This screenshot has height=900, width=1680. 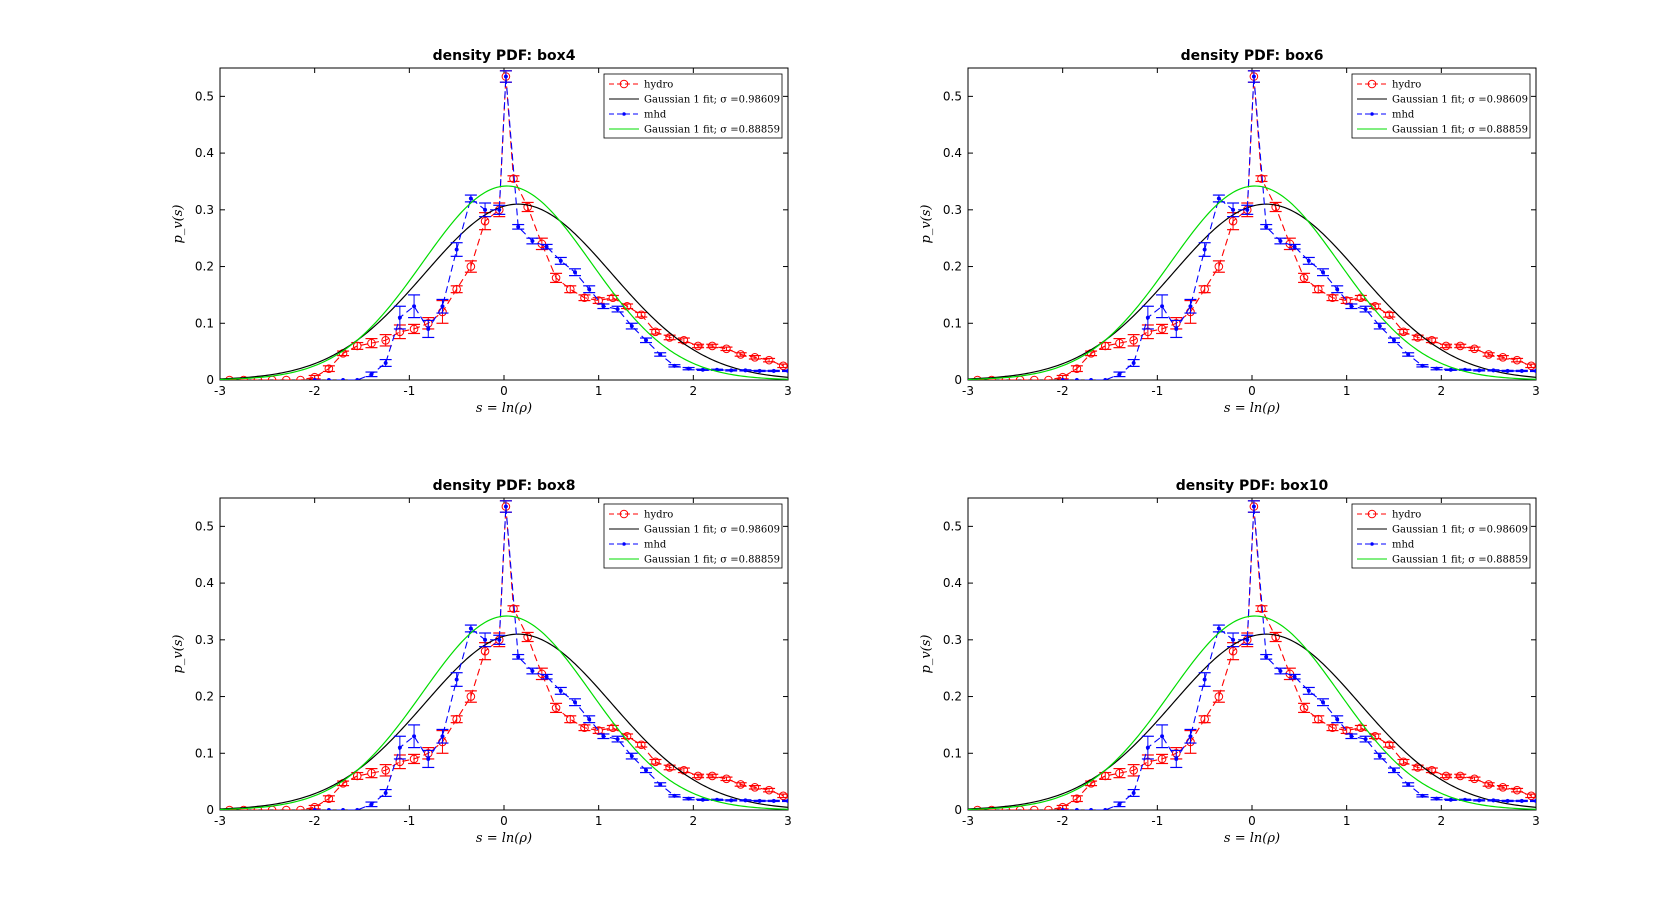 I want to click on x-tick-label: -2, so click(x=1063, y=821).